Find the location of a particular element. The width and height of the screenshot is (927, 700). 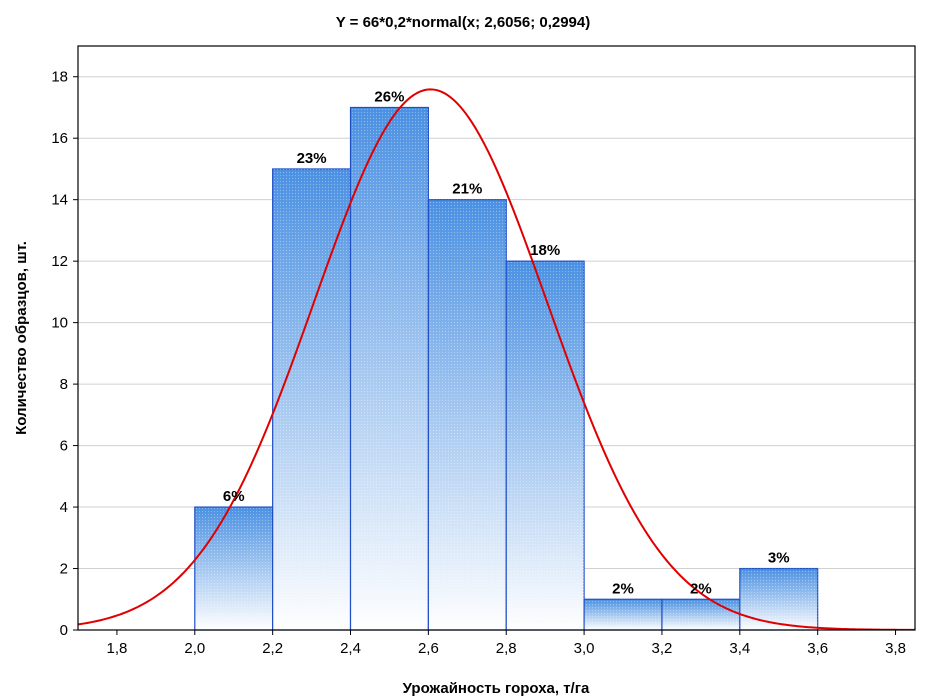

x-tick-label: 3,6 is located at coordinates (817, 648).